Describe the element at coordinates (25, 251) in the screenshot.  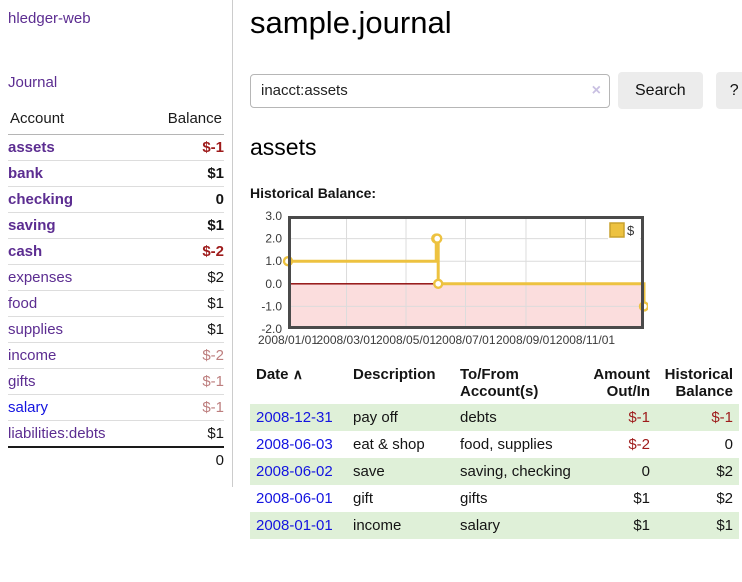
I see `account-link: cash` at that location.